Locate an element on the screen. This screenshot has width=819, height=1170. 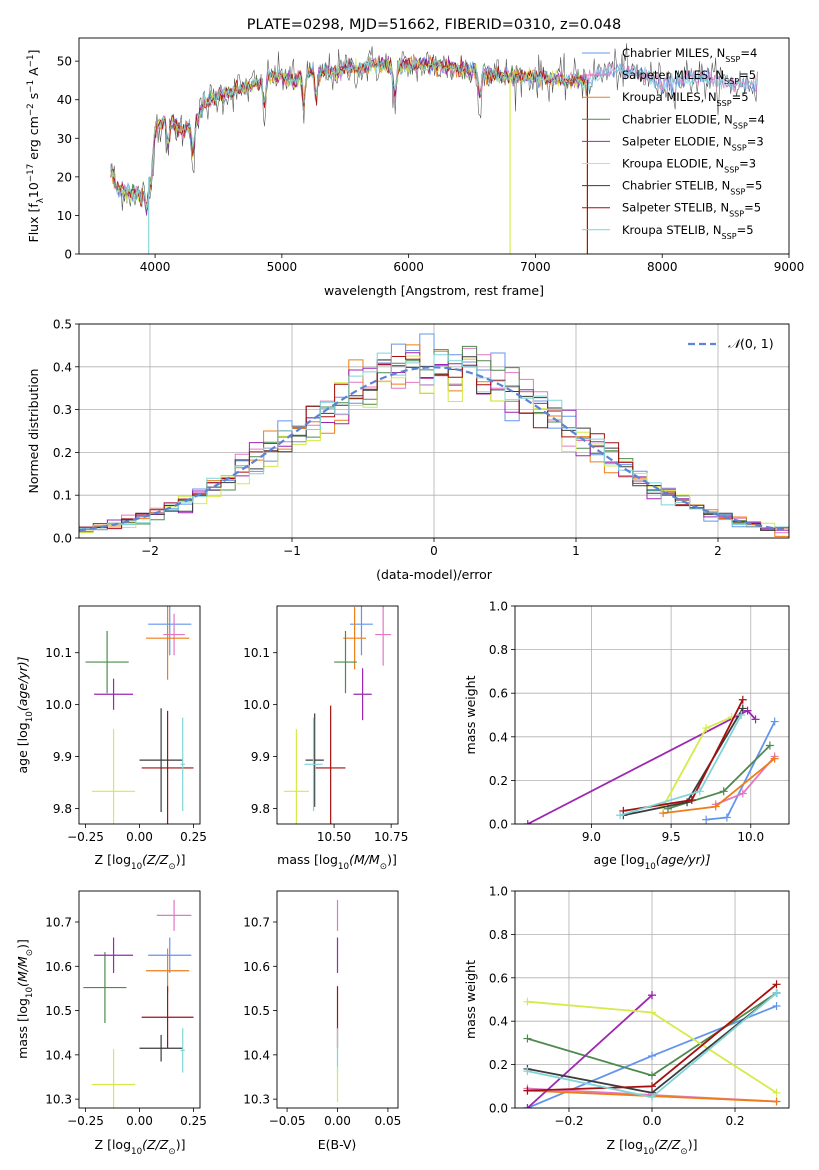
age_vs_Z-frame is located at coordinates (139, 715).